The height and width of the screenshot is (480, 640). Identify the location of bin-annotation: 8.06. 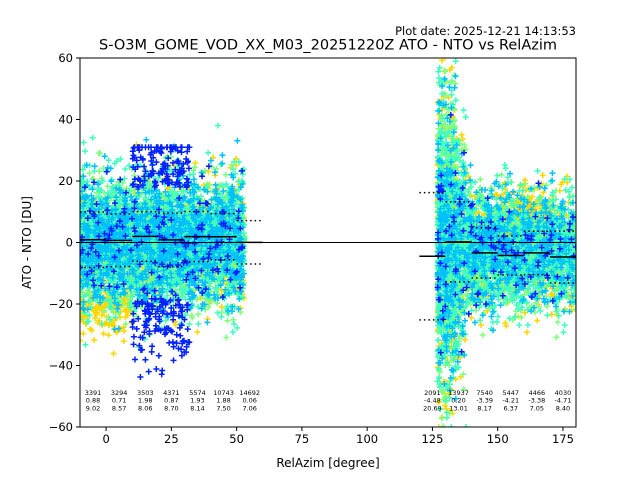
(145, 408).